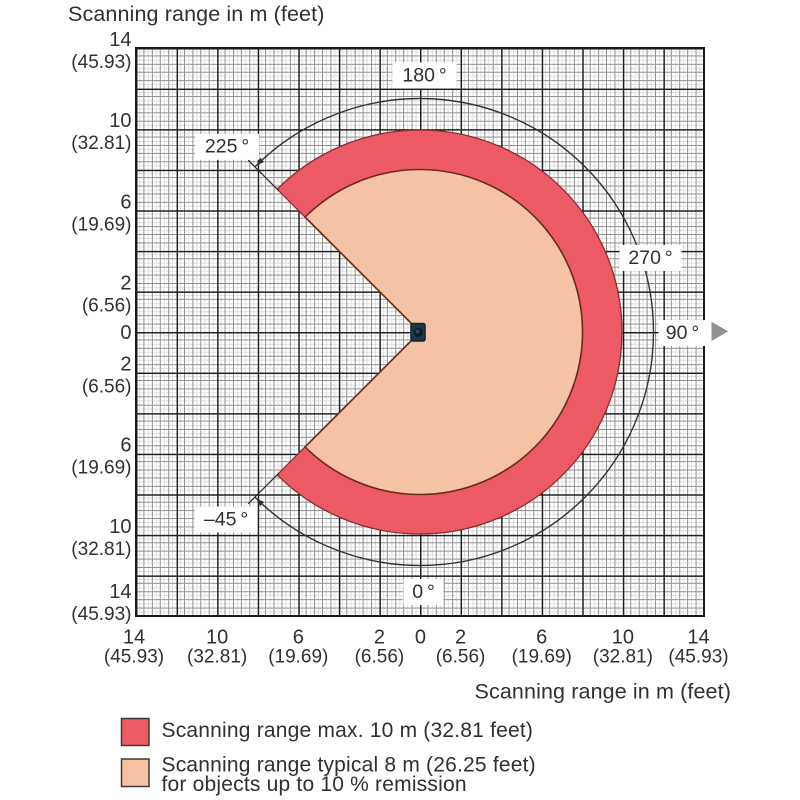 The width and height of the screenshot is (800, 800). Describe the element at coordinates (650, 258) in the screenshot. I see `svg-text: 270 °` at that location.